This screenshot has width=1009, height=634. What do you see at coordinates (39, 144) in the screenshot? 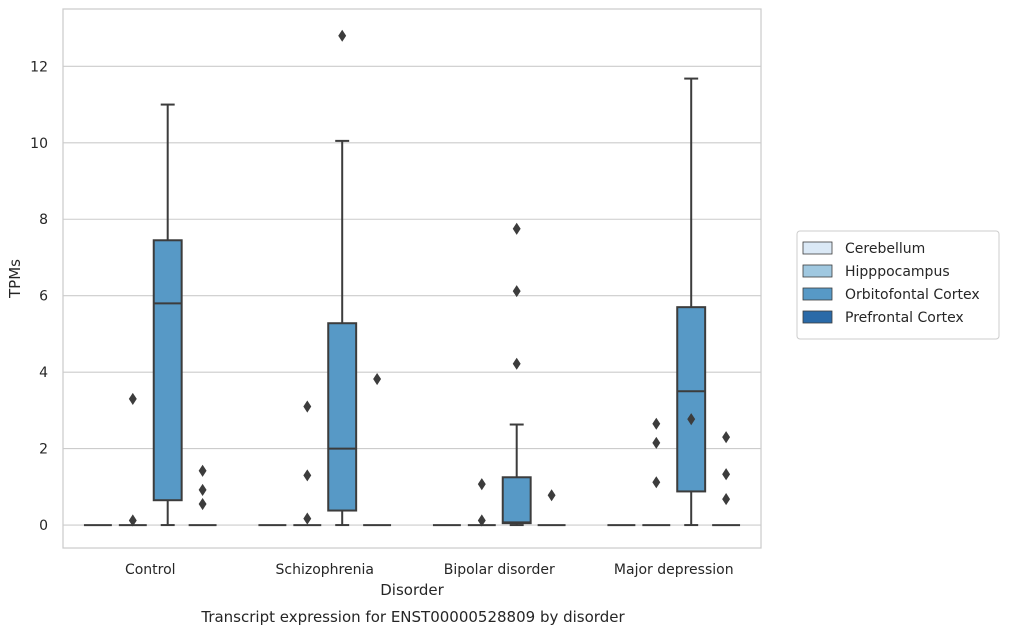
I see `y-tick-label: 10` at bounding box center [39, 144].